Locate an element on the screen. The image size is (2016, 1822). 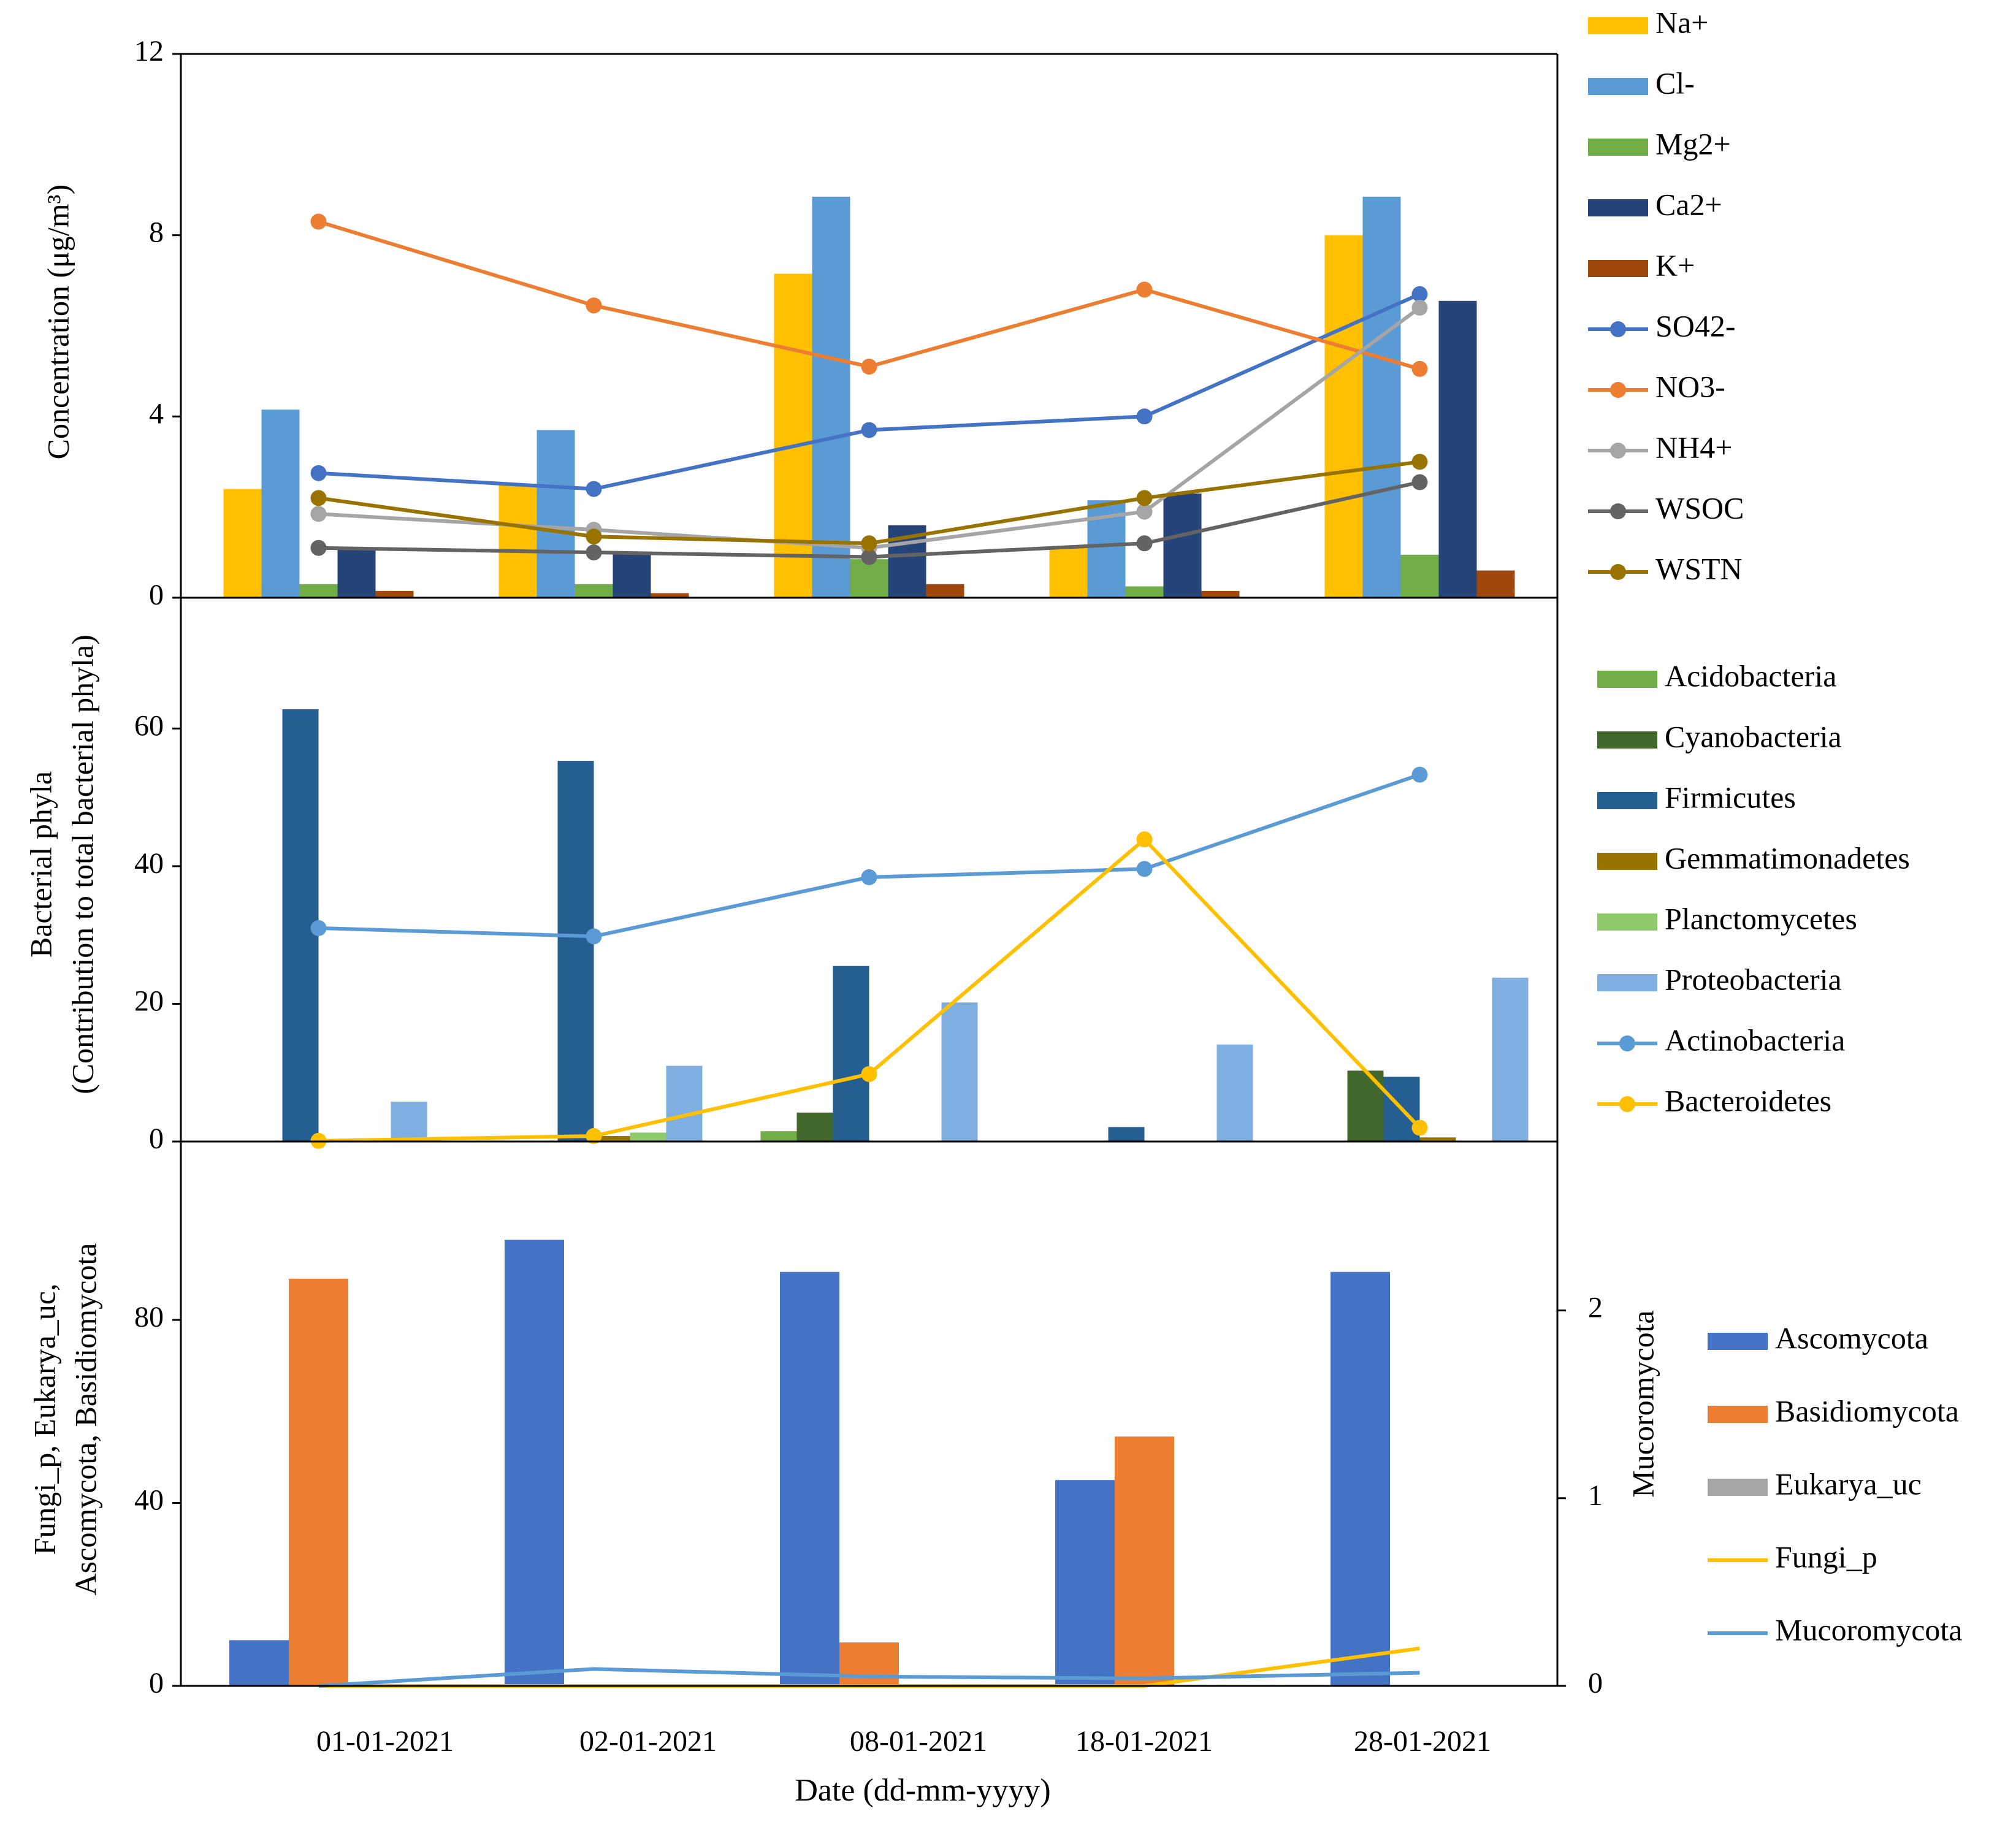
legend-marker-no3 is located at coordinates (1618, 390).